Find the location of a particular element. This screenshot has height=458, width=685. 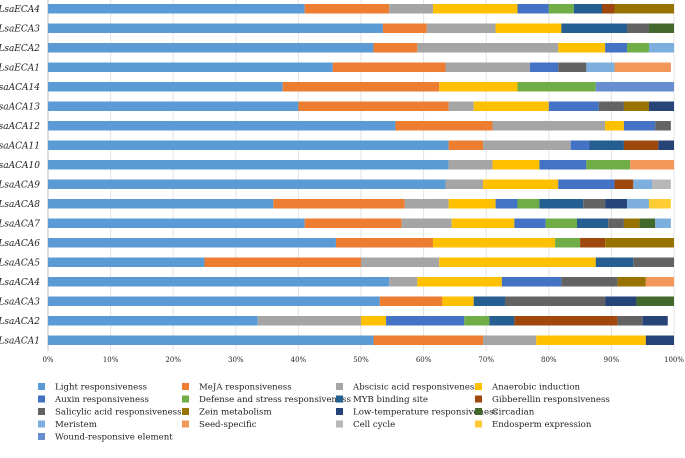

category-label: LsaACA9 is located at coordinates (20, 185).